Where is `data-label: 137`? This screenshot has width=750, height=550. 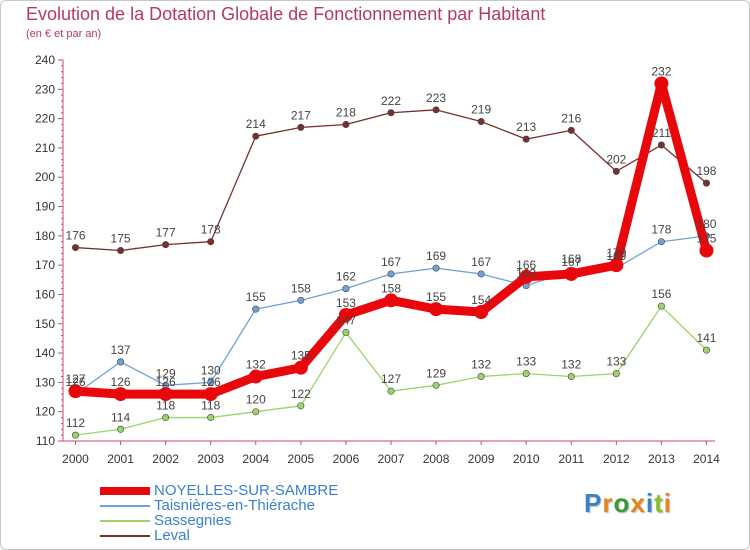 data-label: 137 is located at coordinates (121, 350).